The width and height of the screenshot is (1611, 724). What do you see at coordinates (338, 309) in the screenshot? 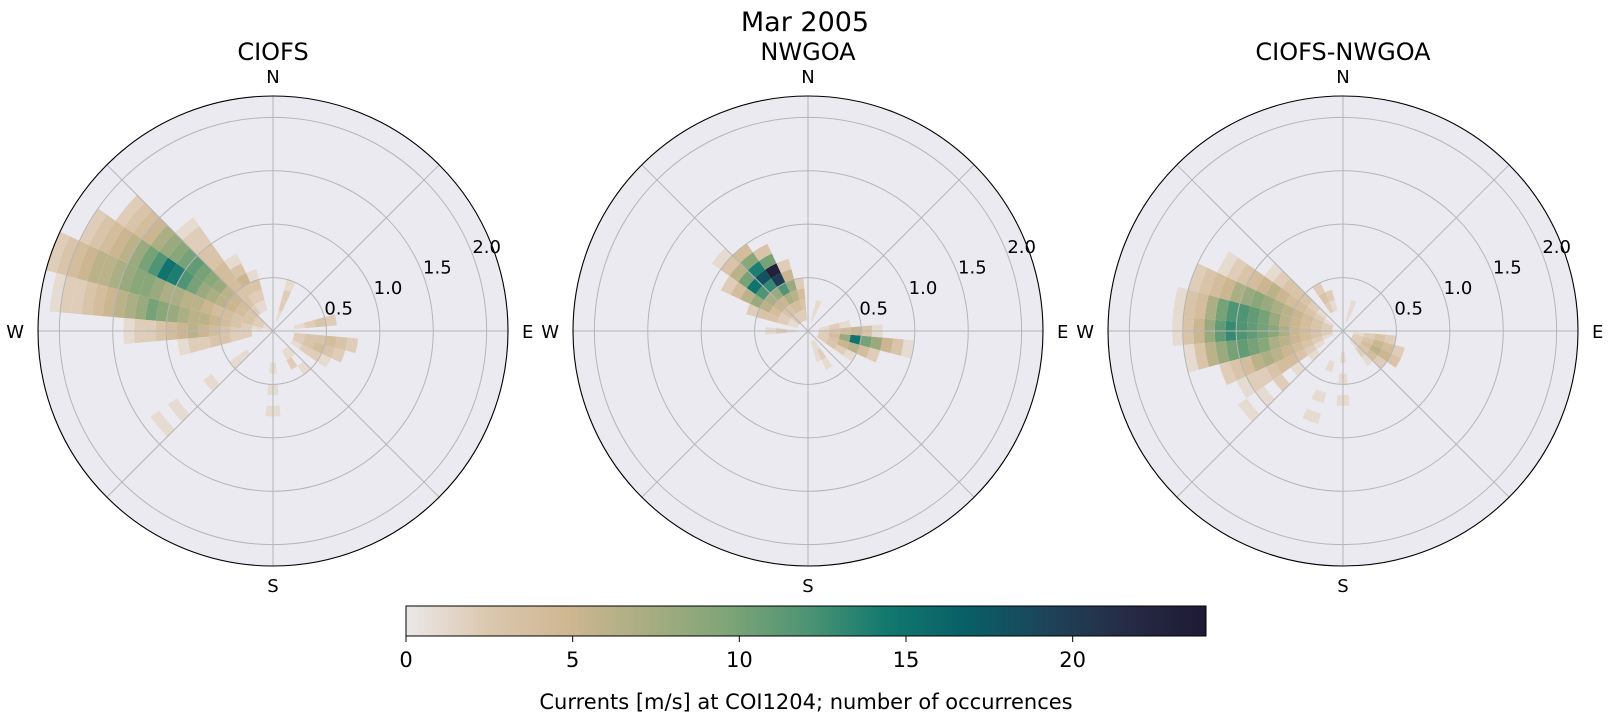
I see `radial-tick-label: 0.5` at bounding box center [338, 309].